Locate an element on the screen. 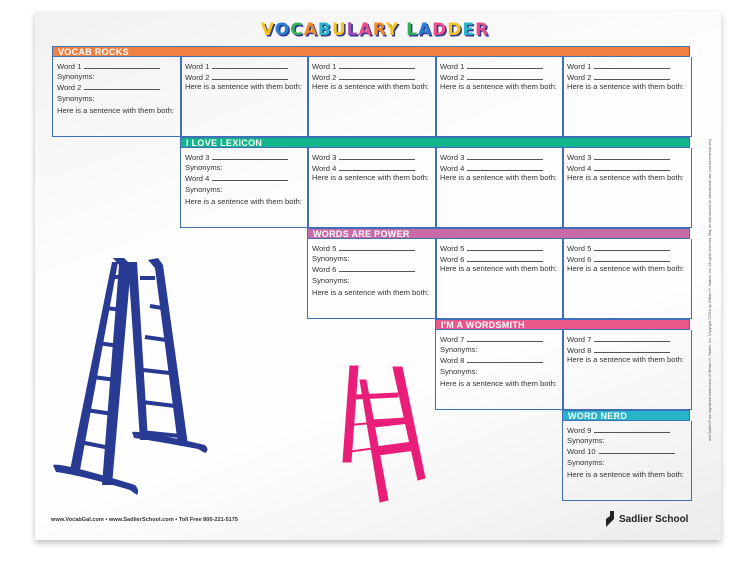  word-line: Word 6 is located at coordinates (374, 270).